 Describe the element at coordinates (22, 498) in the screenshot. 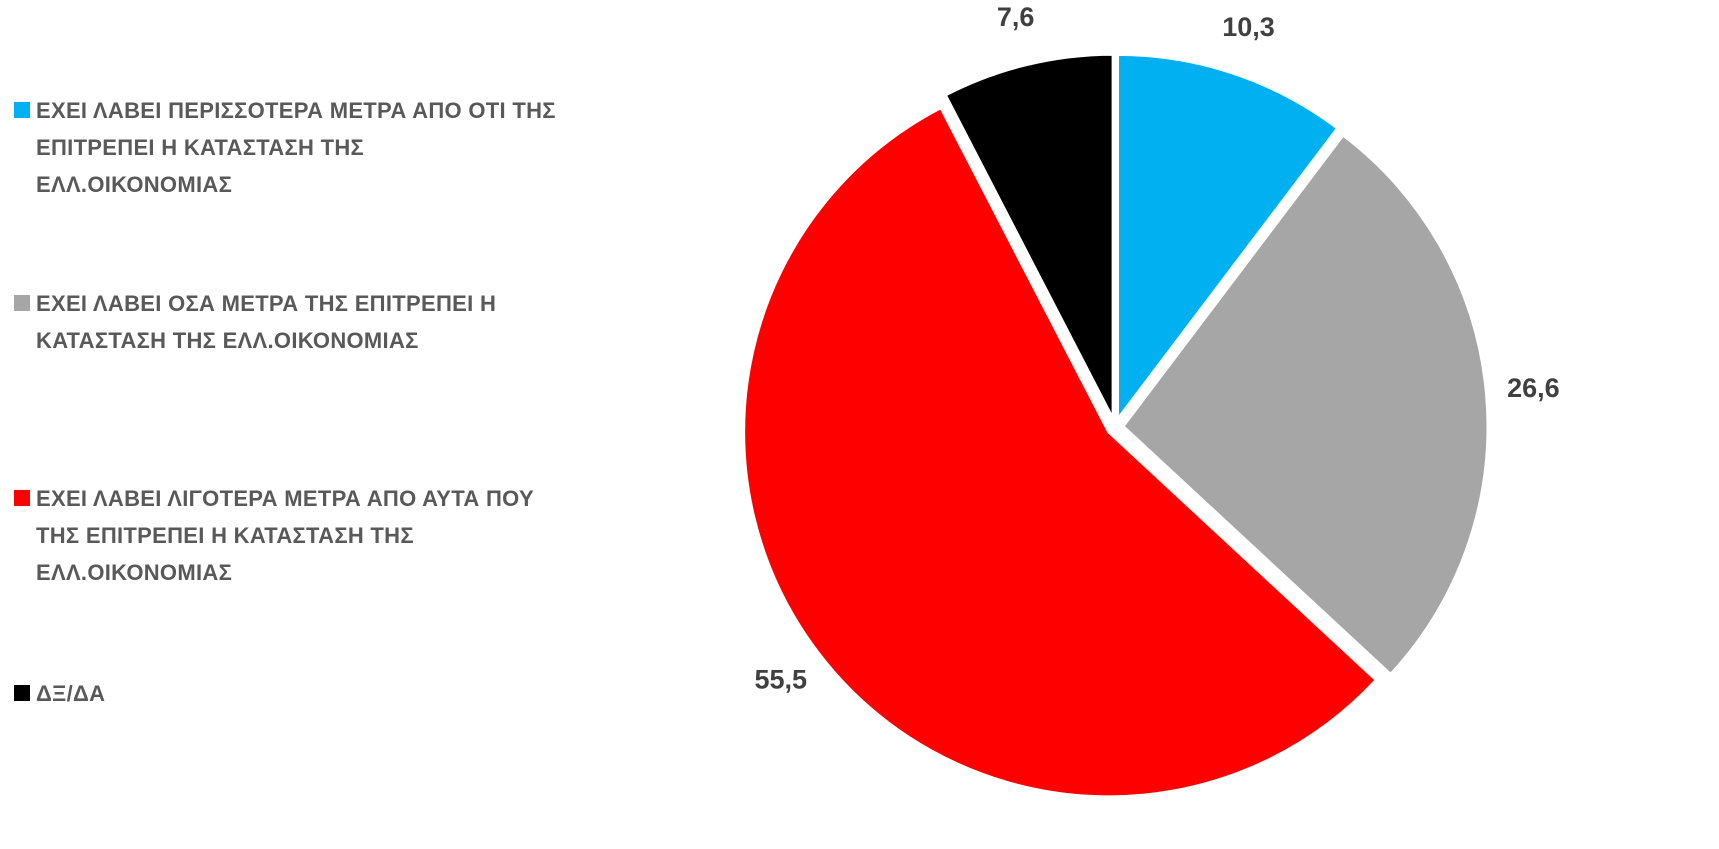

I see `legend-swatch-fewer-measures` at that location.